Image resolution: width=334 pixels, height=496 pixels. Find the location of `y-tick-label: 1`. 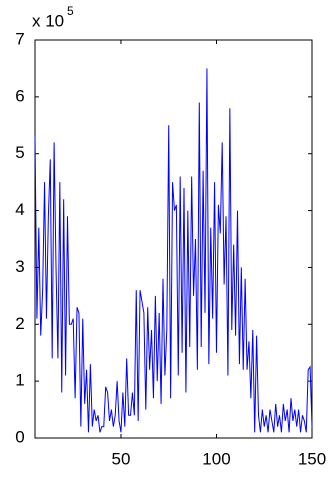

y-tick-label: 1 is located at coordinates (19, 380).